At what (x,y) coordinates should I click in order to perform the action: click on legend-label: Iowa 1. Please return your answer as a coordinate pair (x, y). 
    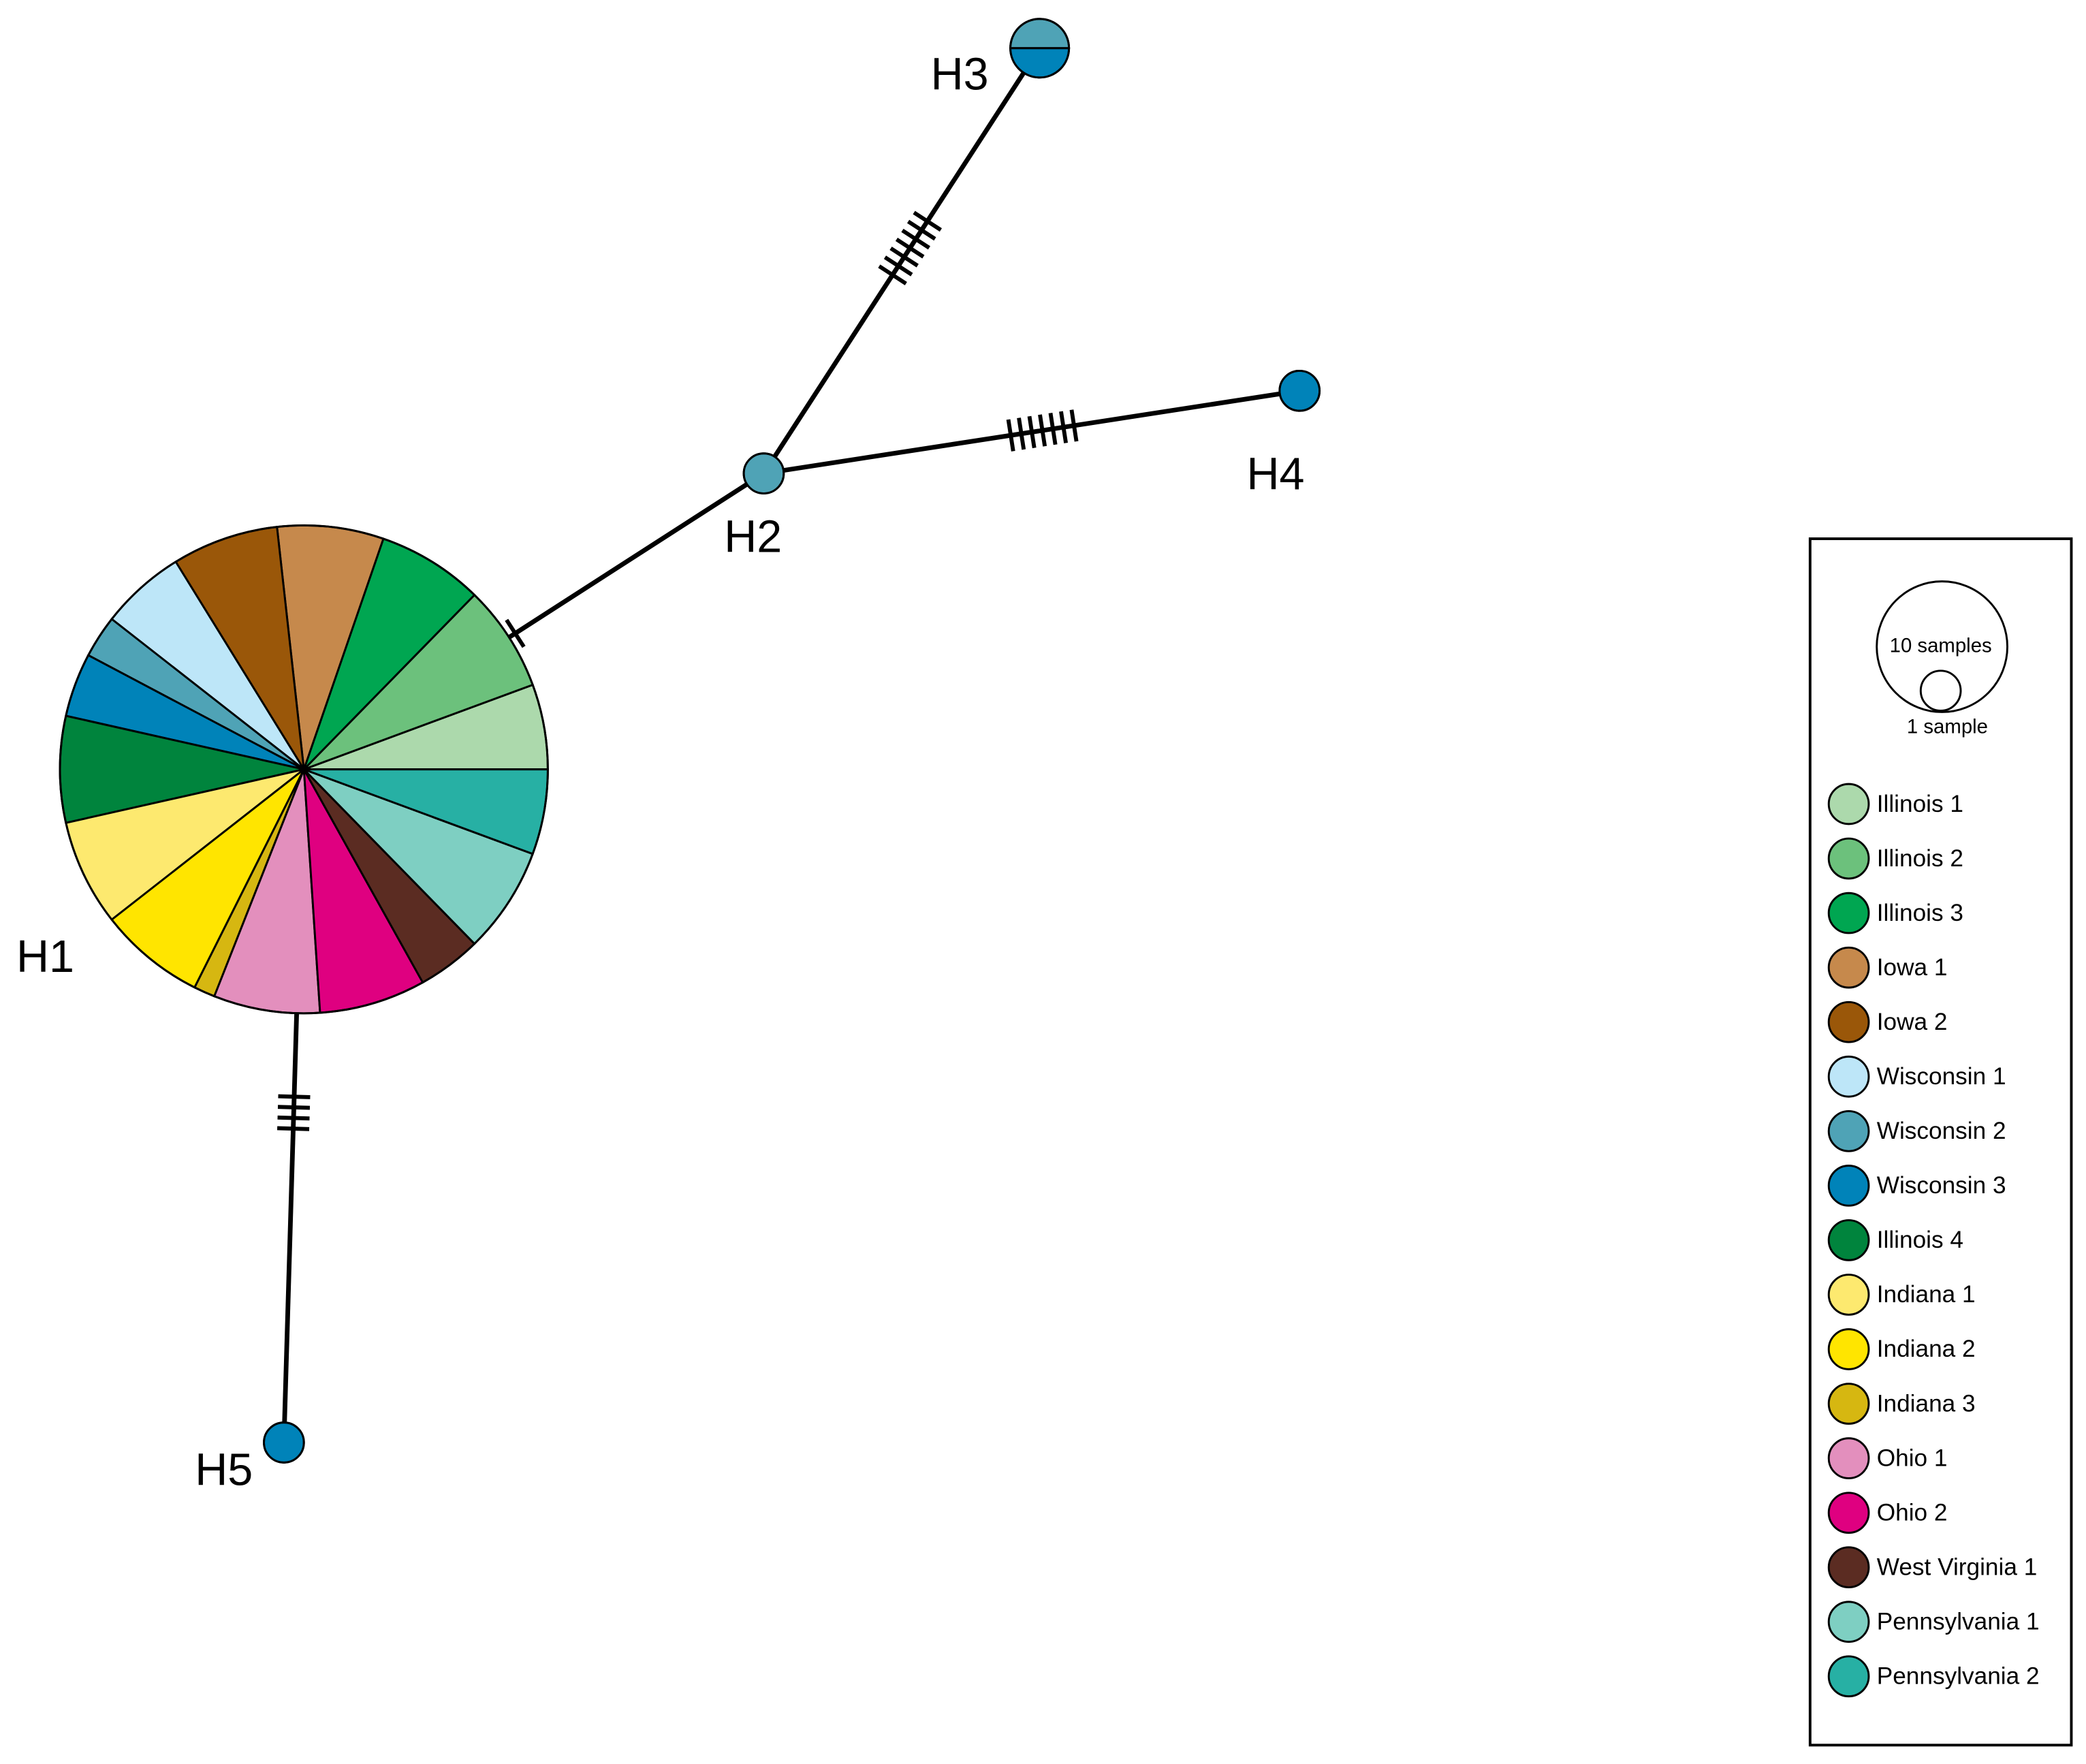
    Looking at the image, I should click on (1912, 967).